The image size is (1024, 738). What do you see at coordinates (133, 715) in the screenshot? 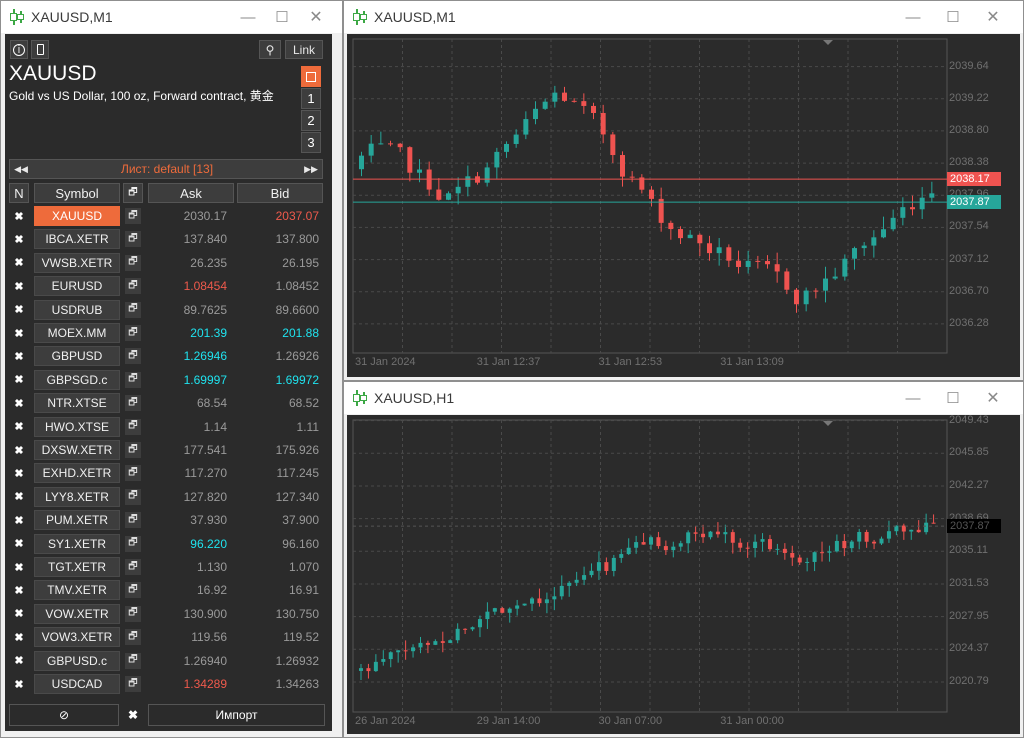
I see `delete-all-button: ✖` at bounding box center [133, 715].